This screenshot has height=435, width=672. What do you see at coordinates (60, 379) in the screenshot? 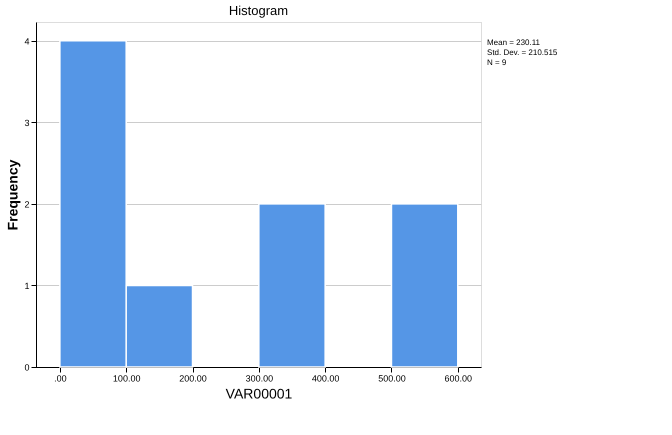
I see `x-tick-label: .00` at bounding box center [60, 379].